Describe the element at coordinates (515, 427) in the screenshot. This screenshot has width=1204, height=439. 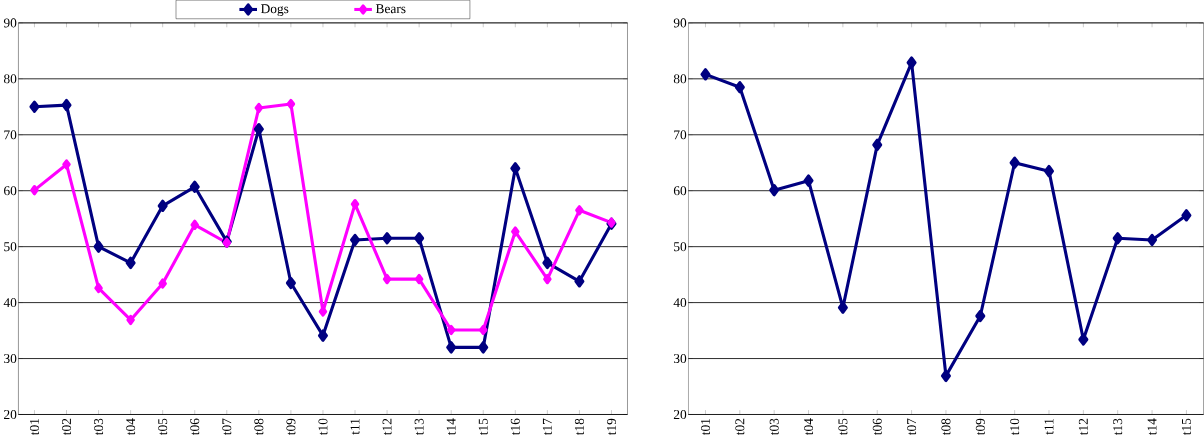
I see `x-tick-label: t16` at that location.